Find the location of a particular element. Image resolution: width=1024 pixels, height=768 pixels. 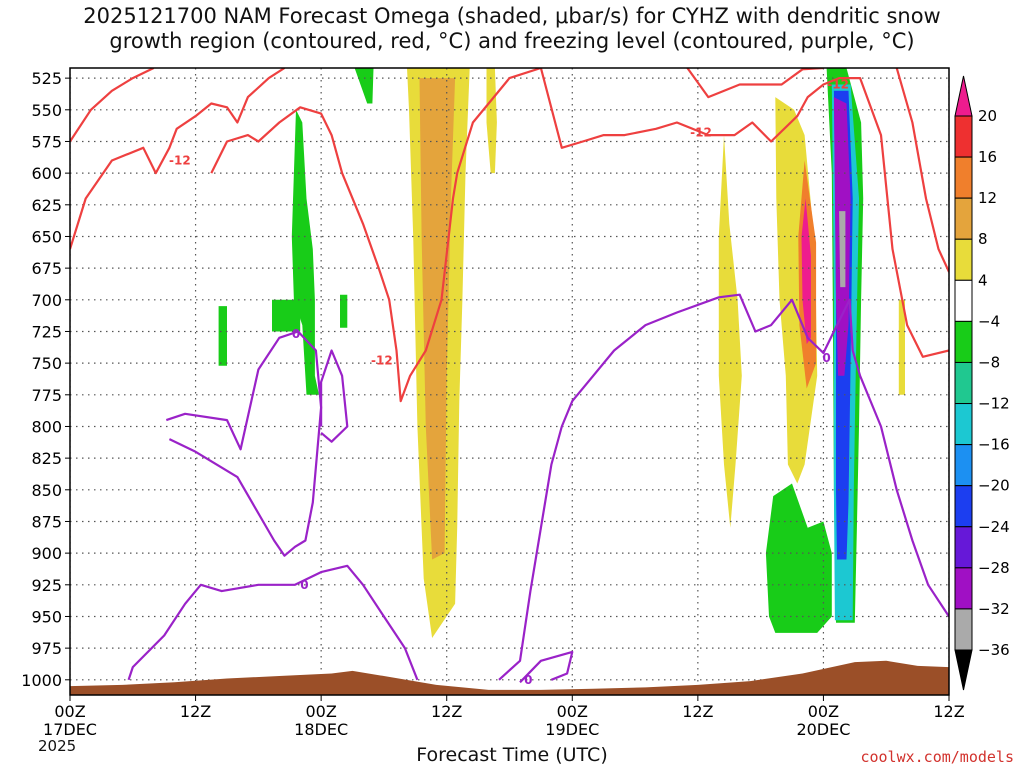

y-tick-label-750: 750 is located at coordinates (46, 363).